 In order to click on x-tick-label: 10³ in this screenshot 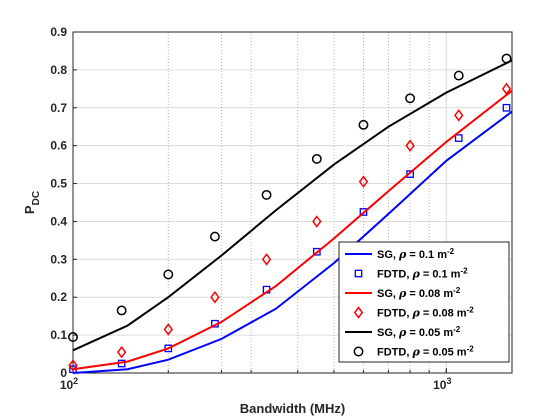, I will do `click(442, 384)`.